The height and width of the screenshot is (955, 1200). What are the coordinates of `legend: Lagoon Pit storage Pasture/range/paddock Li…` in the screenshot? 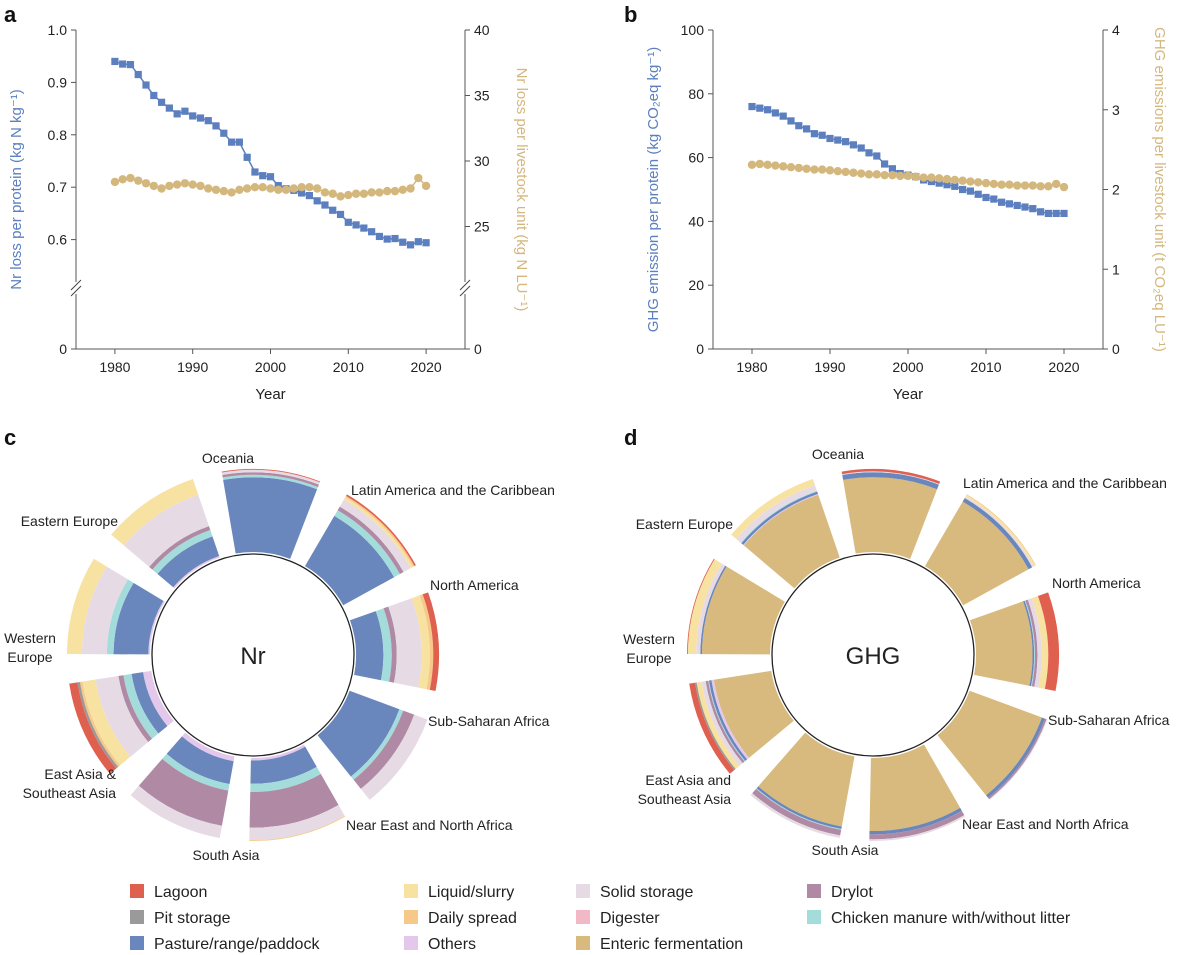 It's located at (600, 918).